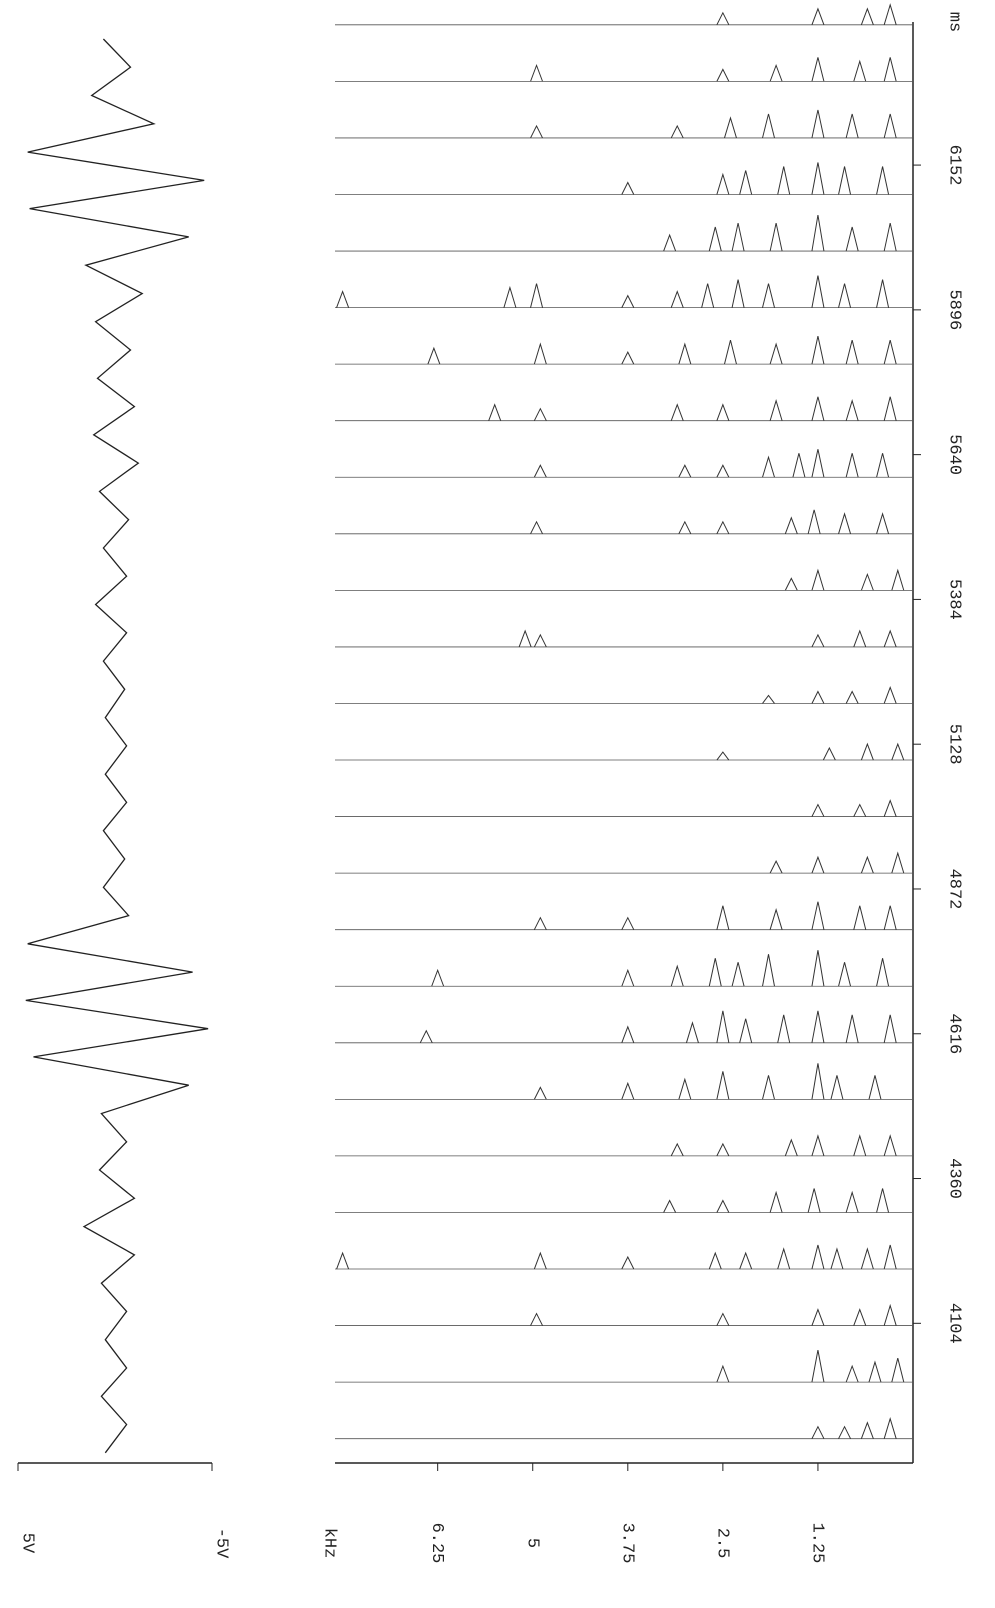  What do you see at coordinates (954, 1323) in the screenshot?
I see `y-tick-label: 4104` at bounding box center [954, 1323].